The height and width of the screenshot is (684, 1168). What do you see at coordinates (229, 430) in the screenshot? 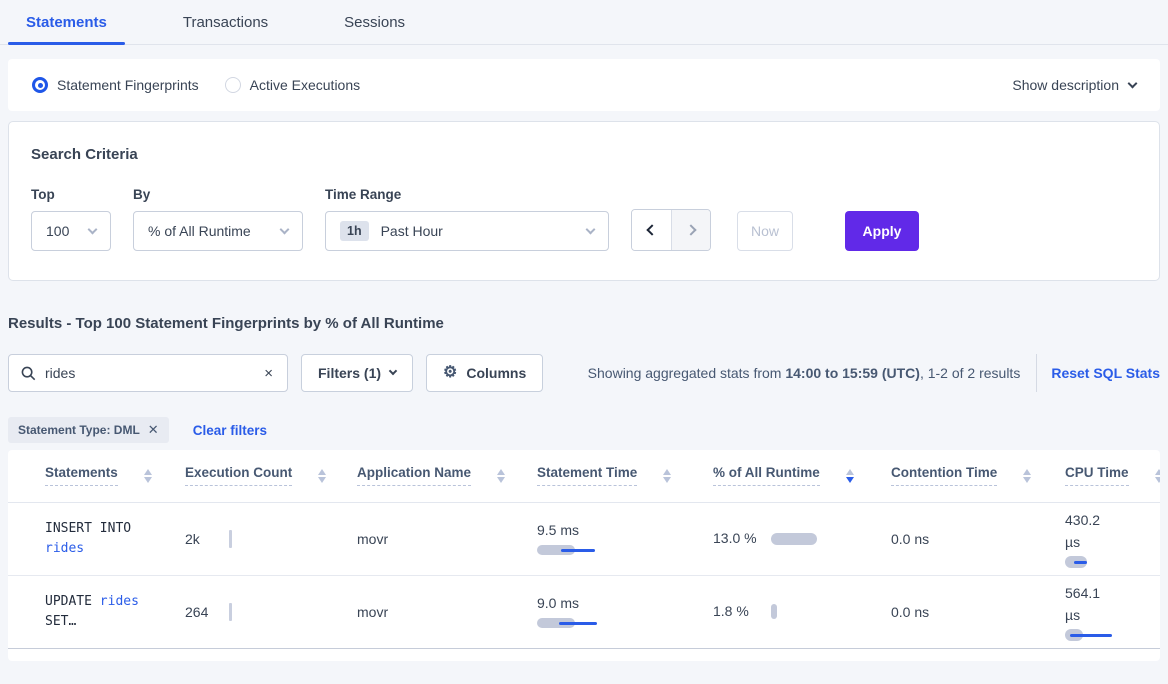
I see `clear-filters-link: Clear filters` at bounding box center [229, 430].